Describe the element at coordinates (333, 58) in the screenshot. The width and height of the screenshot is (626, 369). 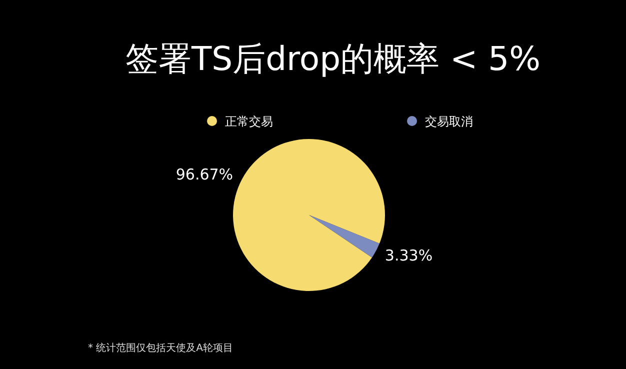
I see `chart-title: 签署TS后drop的概率 < 5%` at that location.